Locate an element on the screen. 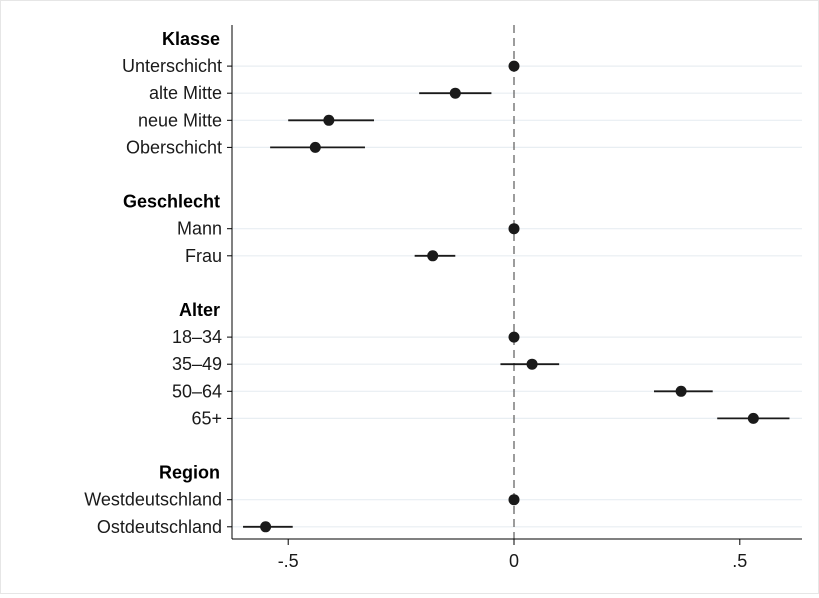  x-tick-label: -.5 is located at coordinates (288, 561).